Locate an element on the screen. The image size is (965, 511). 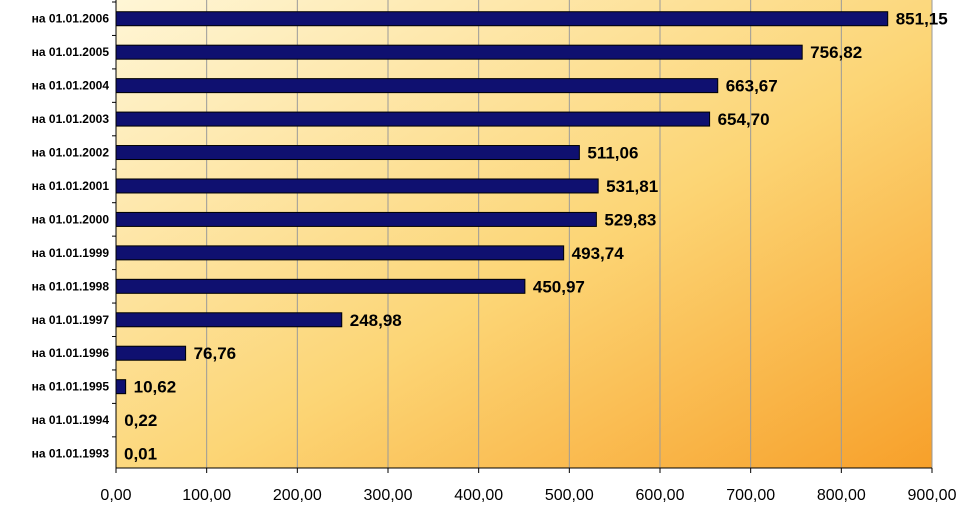
x-tick-label: 400,00 is located at coordinates (478, 495).